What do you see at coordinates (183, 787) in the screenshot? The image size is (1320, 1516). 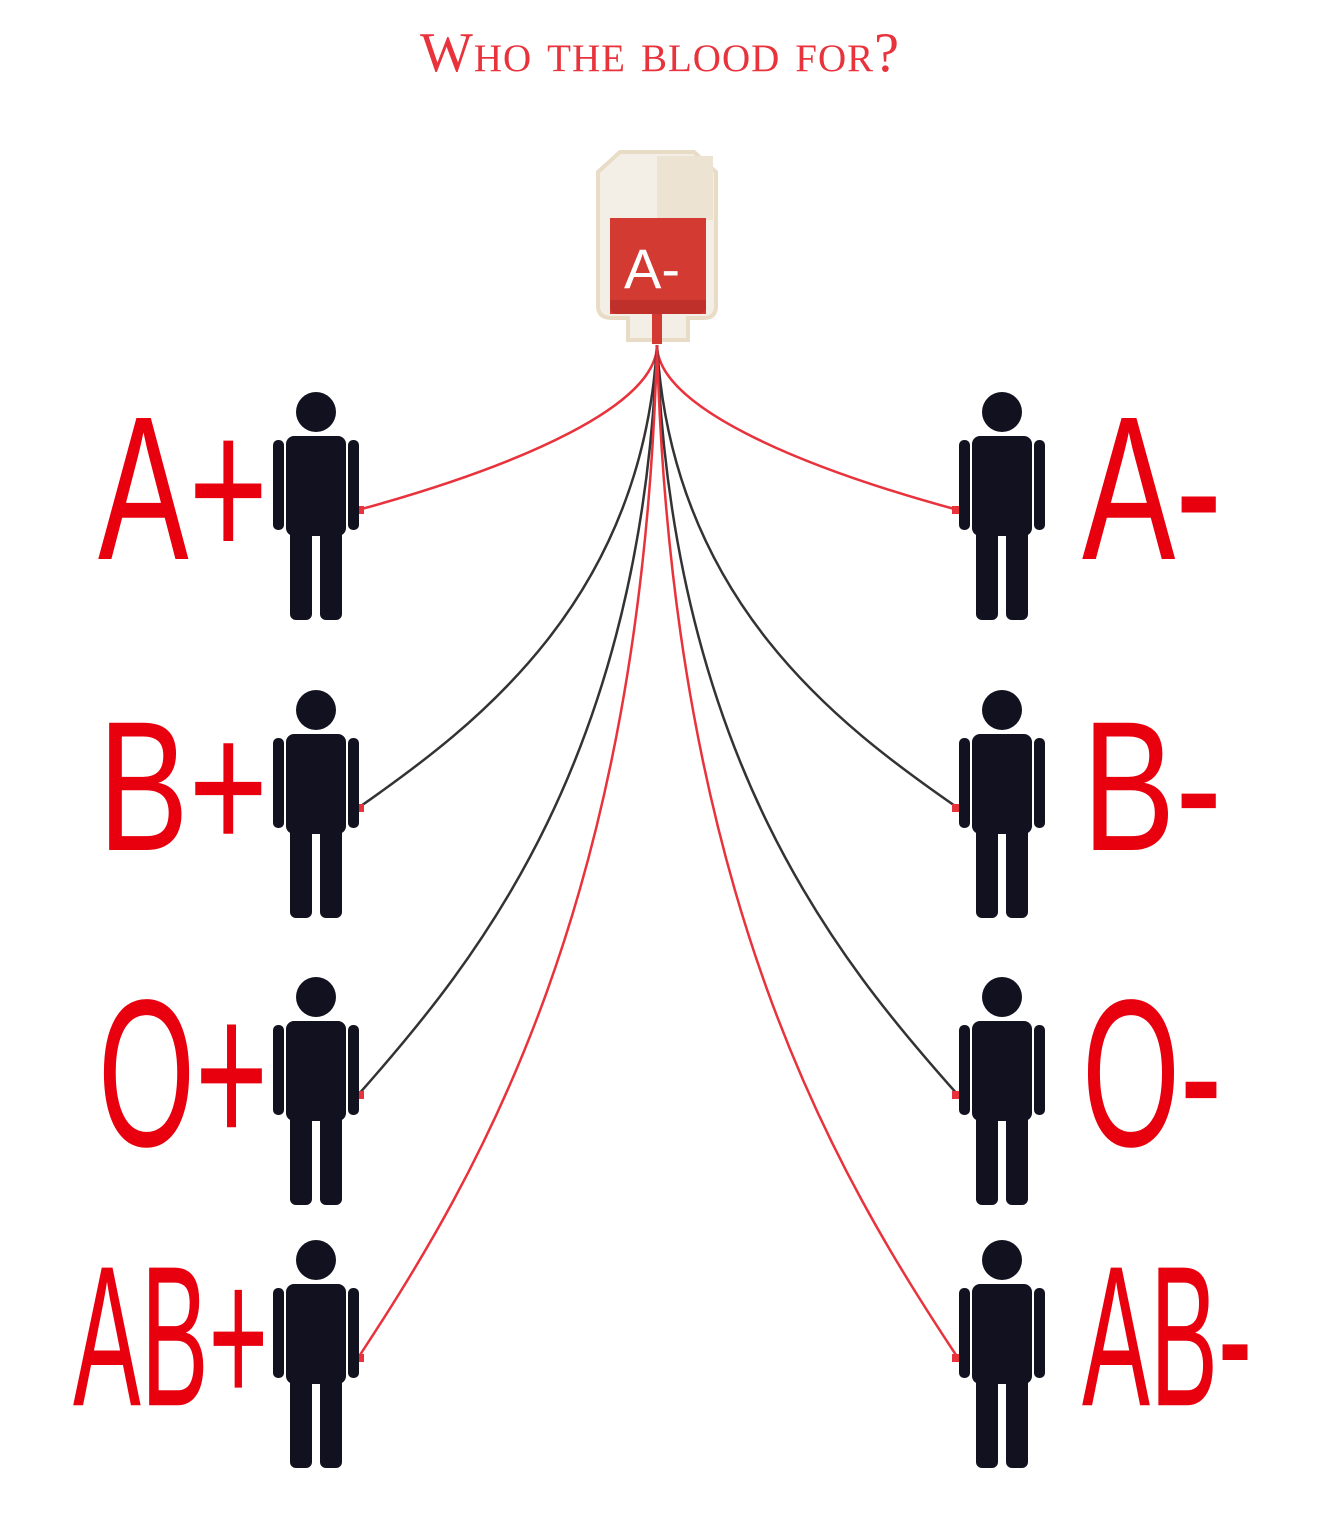 I see `recipient-label: B+` at bounding box center [183, 787].